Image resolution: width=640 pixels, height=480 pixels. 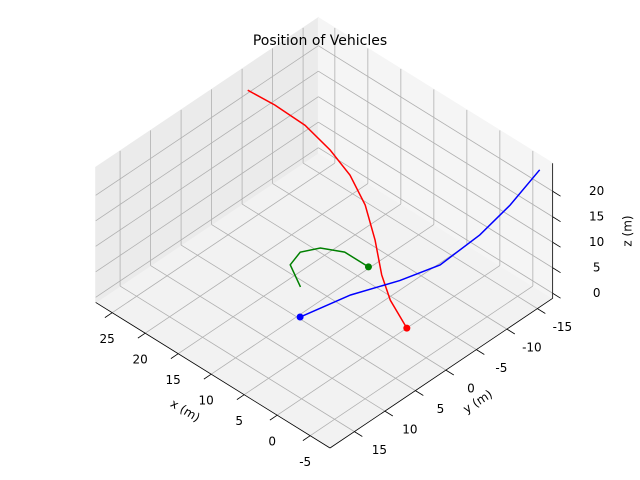 What do you see at coordinates (478, 401) in the screenshot?
I see `y-axis-label: y (m)` at bounding box center [478, 401].